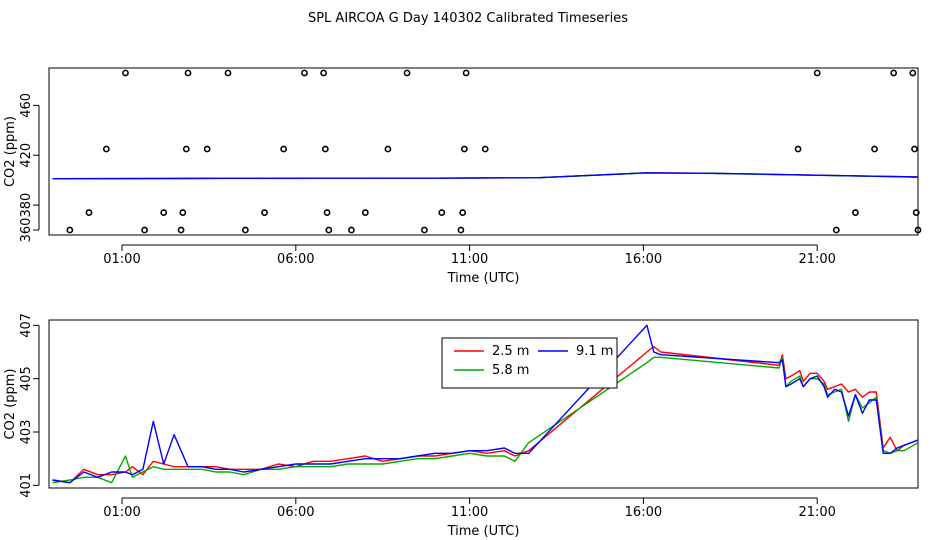  What do you see at coordinates (643, 512) in the screenshot?
I see `panel2-x-tick-label: 16:00` at bounding box center [643, 512].